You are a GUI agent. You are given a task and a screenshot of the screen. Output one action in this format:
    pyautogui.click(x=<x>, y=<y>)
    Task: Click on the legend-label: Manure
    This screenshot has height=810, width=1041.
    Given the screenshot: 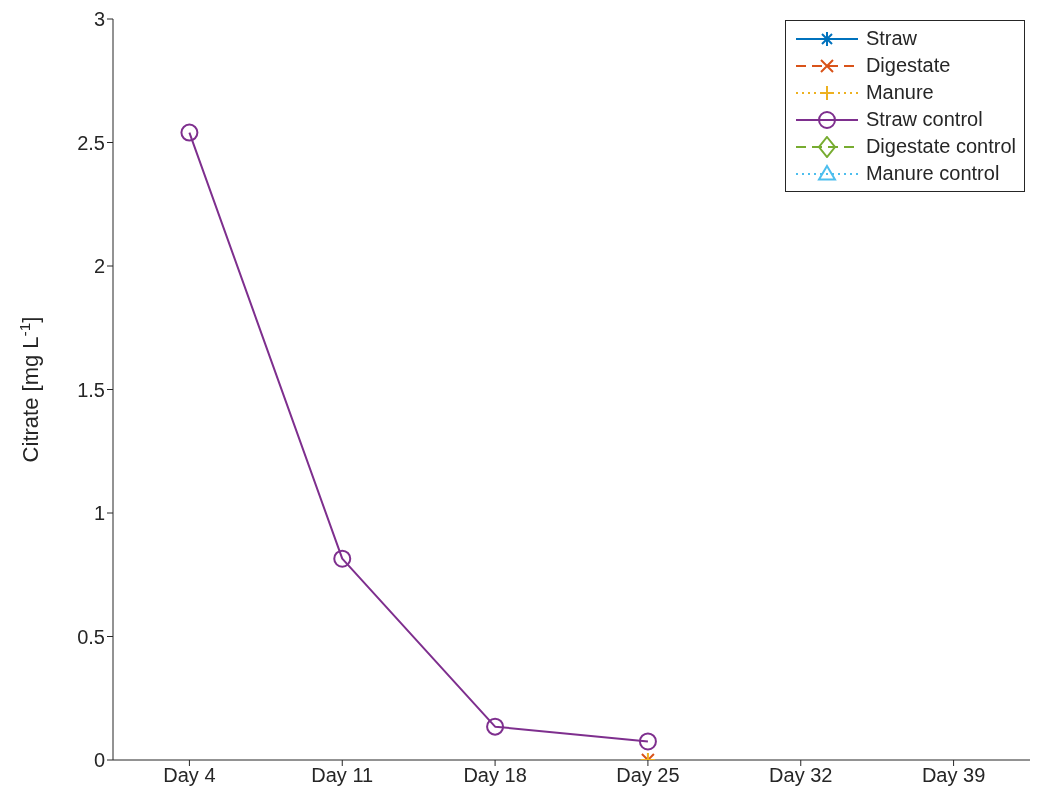 What is the action you would take?
    pyautogui.click(x=899, y=92)
    